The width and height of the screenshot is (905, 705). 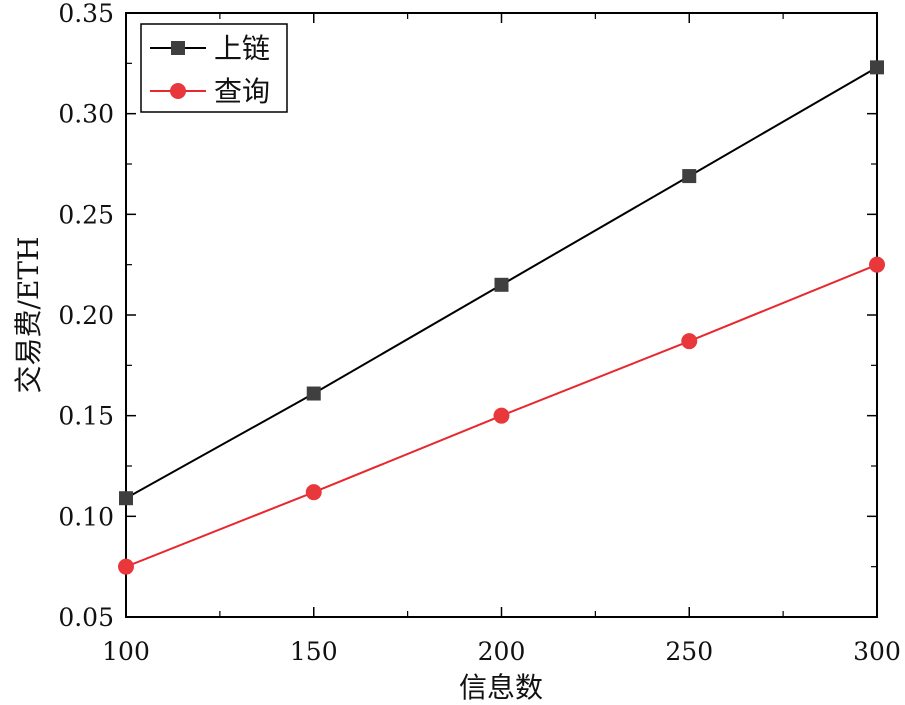 What do you see at coordinates (86, 416) in the screenshot?
I see `y-tick-label: 0.15` at bounding box center [86, 416].